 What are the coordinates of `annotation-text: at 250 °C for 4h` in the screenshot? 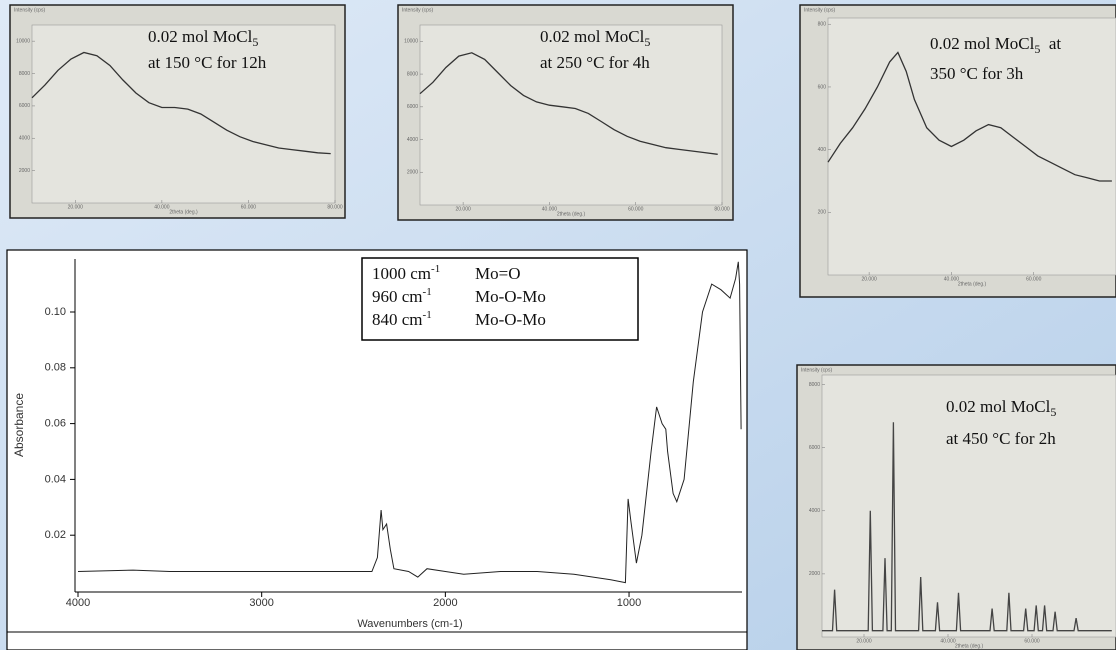 It's located at (595, 62).